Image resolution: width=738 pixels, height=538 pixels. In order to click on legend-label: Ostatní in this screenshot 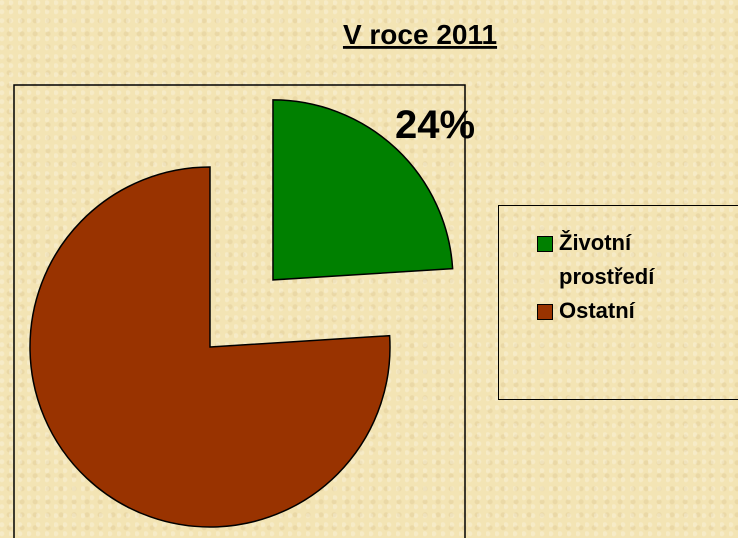, I will do `click(597, 310)`.